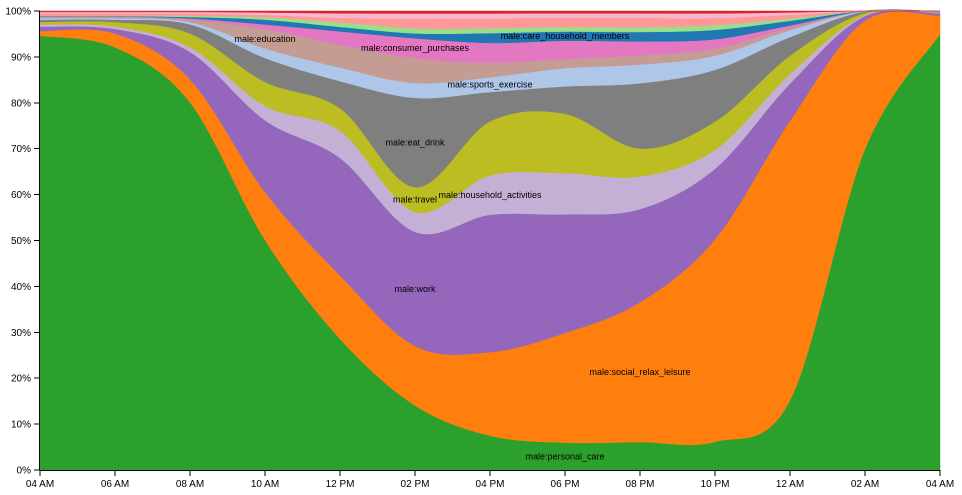 The width and height of the screenshot is (962, 495). What do you see at coordinates (21, 149) in the screenshot?
I see `y-tick-label: 70%` at bounding box center [21, 149].